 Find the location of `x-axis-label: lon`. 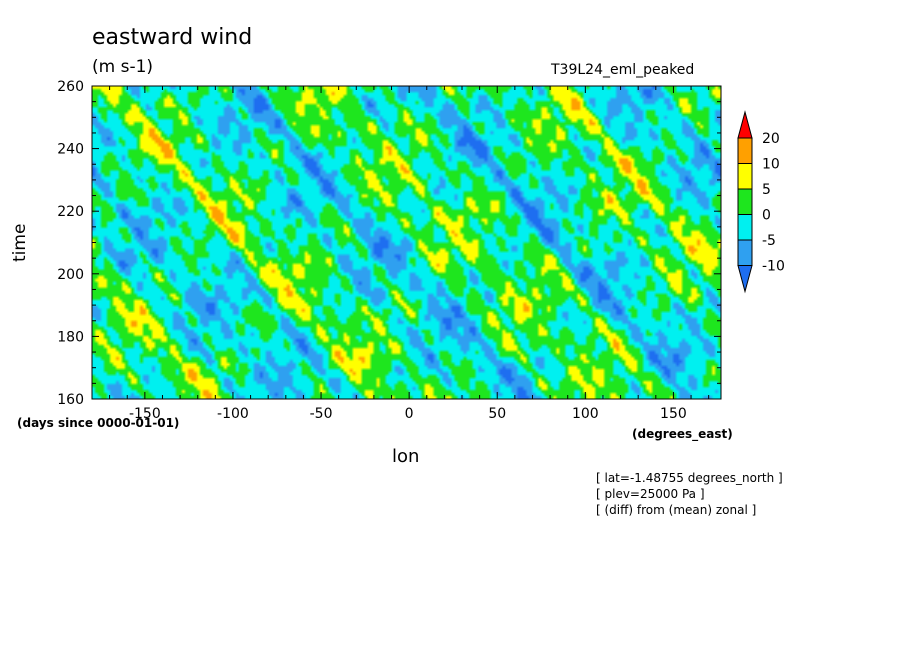

x-axis-label: lon is located at coordinates (406, 456).